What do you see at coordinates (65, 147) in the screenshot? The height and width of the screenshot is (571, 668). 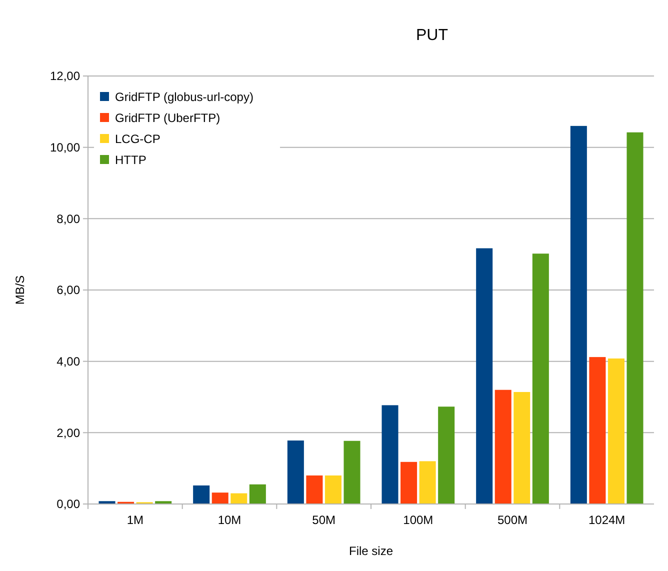 I see `y-tick-label: 10,00` at bounding box center [65, 147].